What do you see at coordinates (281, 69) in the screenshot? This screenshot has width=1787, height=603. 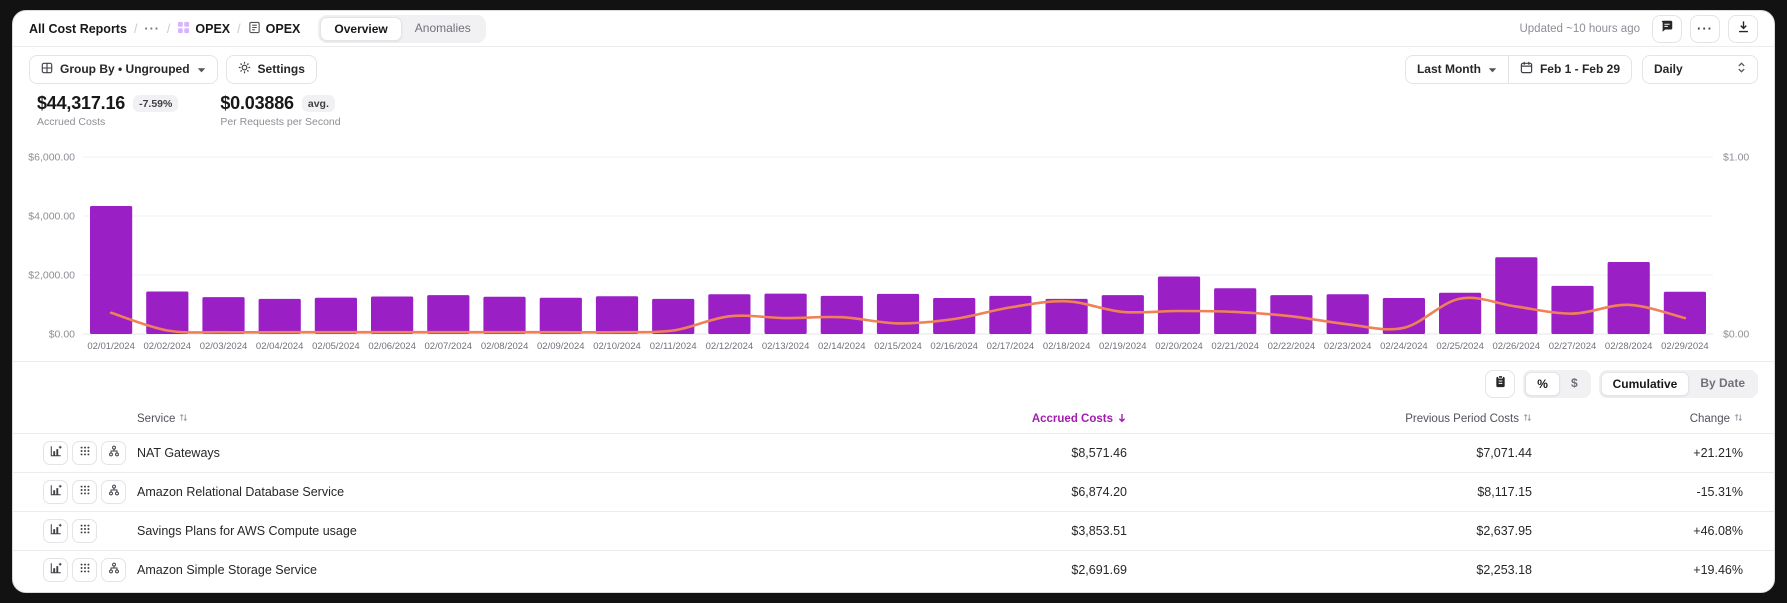 I see `settings-label: Settings` at bounding box center [281, 69].